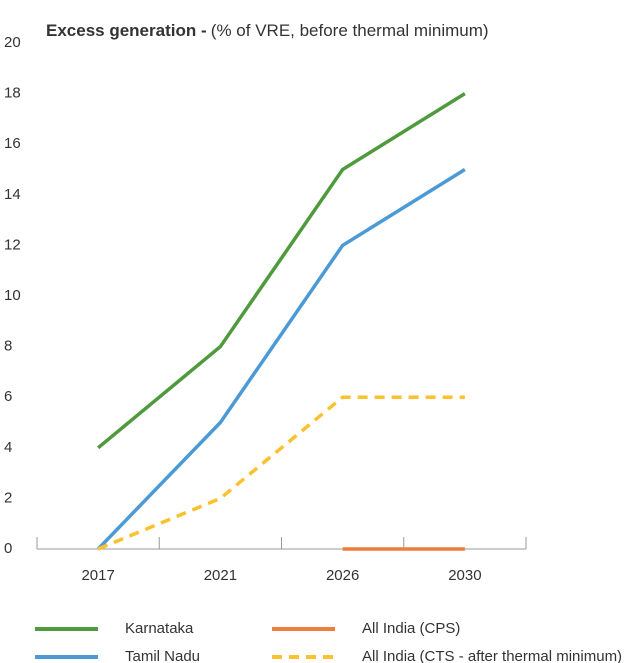  I want to click on y-tick-label: 8, so click(8, 346).